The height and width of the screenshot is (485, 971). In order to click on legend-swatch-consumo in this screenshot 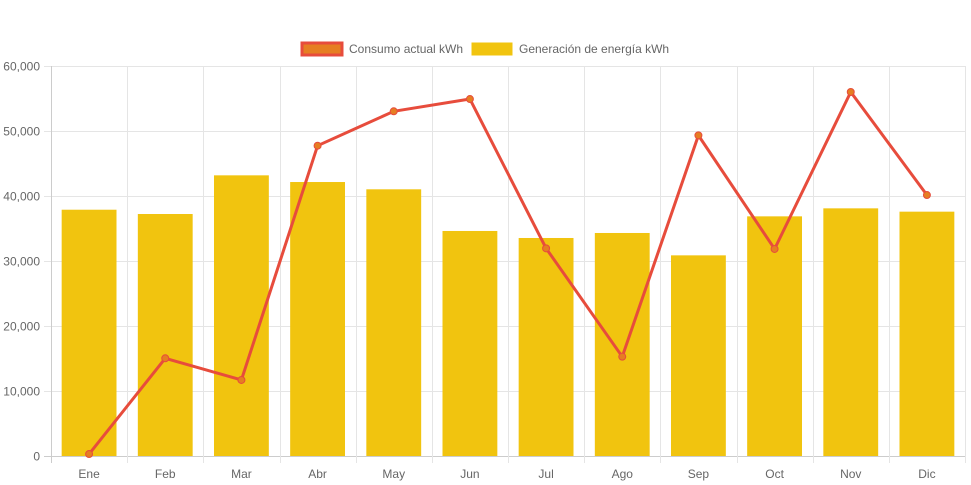, I will do `click(322, 49)`.